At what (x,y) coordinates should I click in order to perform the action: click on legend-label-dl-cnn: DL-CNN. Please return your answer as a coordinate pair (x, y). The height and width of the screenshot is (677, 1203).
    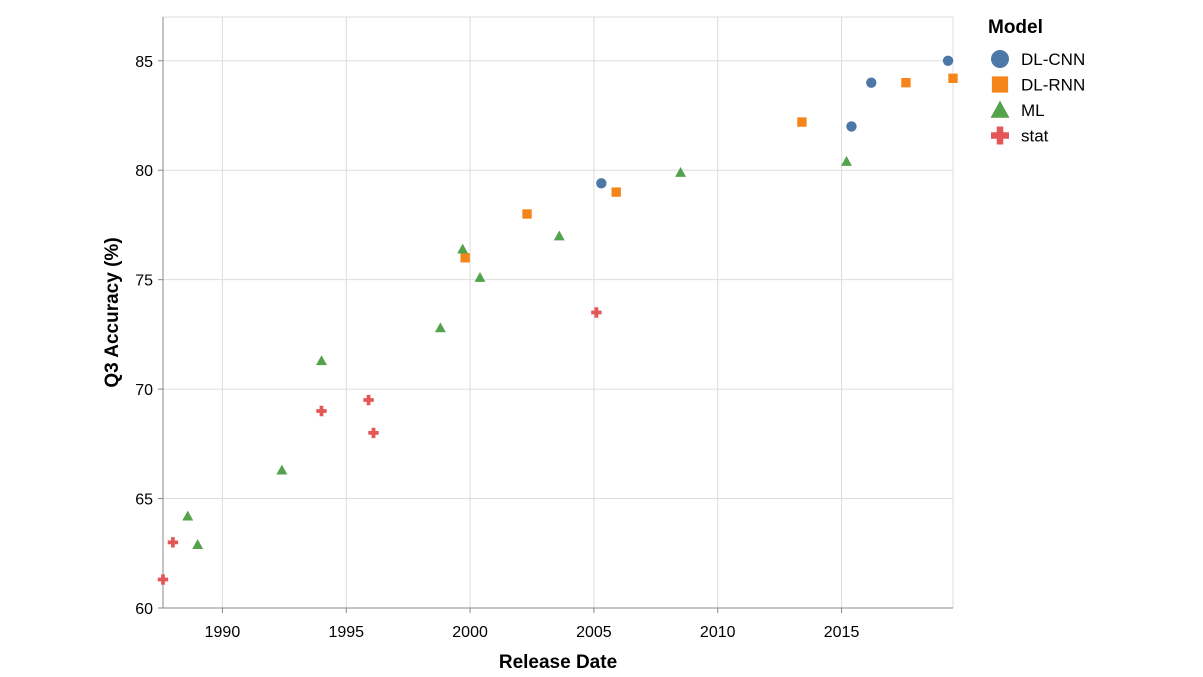
    Looking at the image, I should click on (1053, 59).